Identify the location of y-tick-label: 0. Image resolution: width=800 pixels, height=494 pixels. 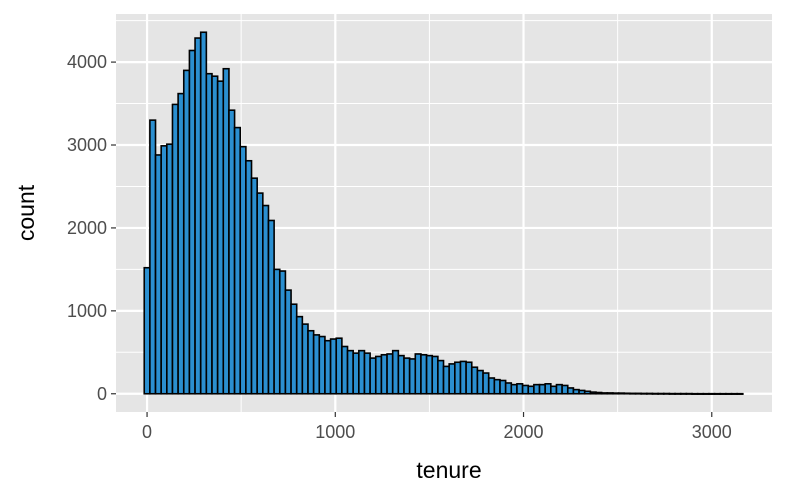
(102, 394).